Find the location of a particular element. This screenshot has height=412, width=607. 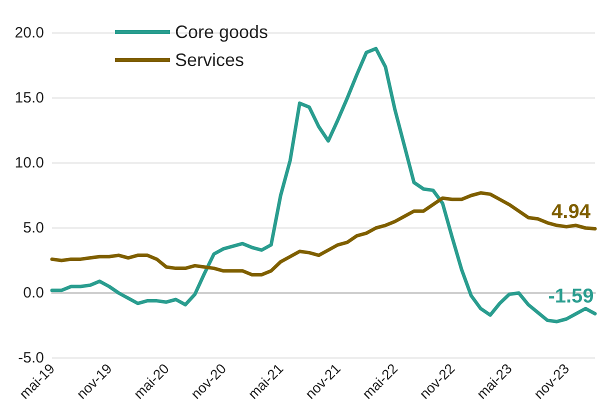

y-tick-label: 20.0 is located at coordinates (29, 33).